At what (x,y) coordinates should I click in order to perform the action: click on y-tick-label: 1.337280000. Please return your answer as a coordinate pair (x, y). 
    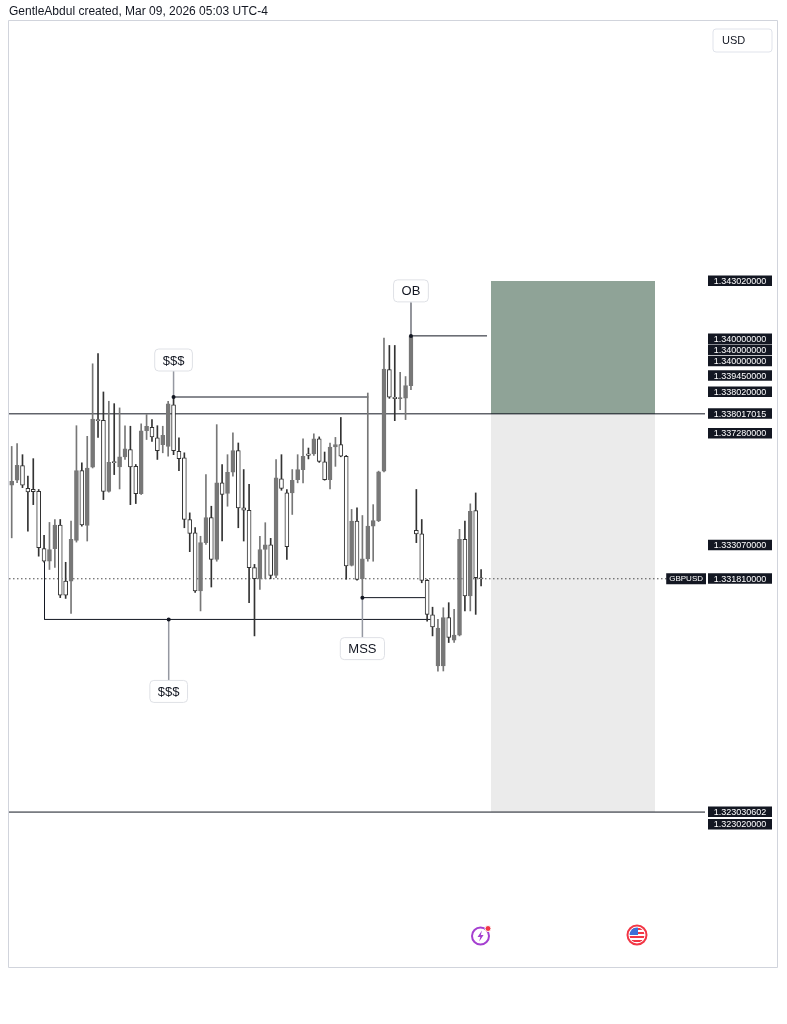
    Looking at the image, I should click on (740, 433).